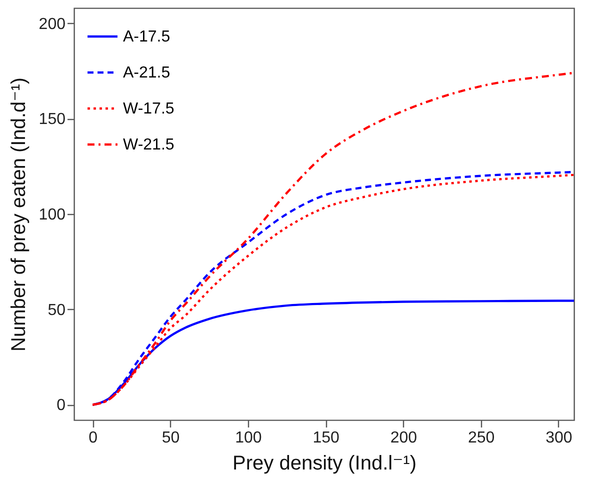 This screenshot has width=589, height=483. I want to click on y-tick-label: 50, so click(57, 310).